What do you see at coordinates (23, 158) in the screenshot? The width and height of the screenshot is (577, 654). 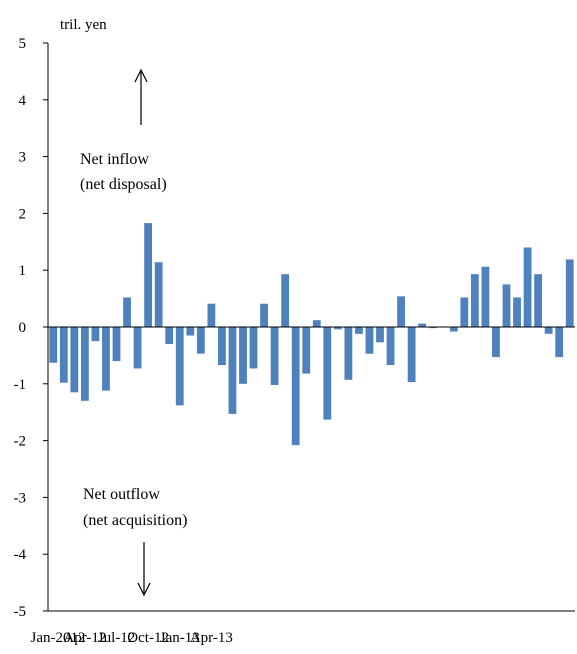 I see `y-tick-label: 3` at bounding box center [23, 158].